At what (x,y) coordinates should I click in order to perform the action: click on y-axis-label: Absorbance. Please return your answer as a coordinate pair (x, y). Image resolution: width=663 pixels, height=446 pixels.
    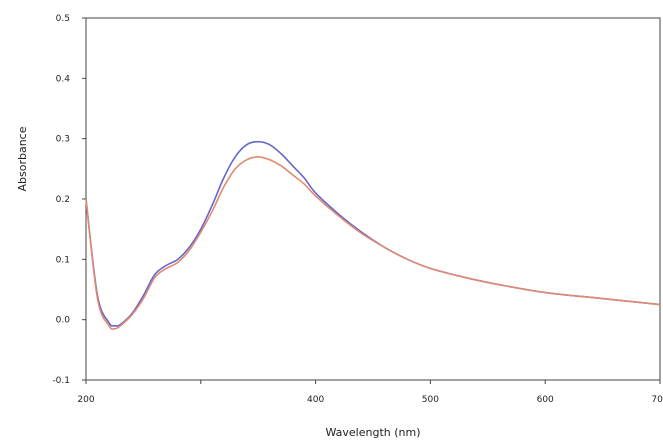
    Looking at the image, I should click on (22, 158).